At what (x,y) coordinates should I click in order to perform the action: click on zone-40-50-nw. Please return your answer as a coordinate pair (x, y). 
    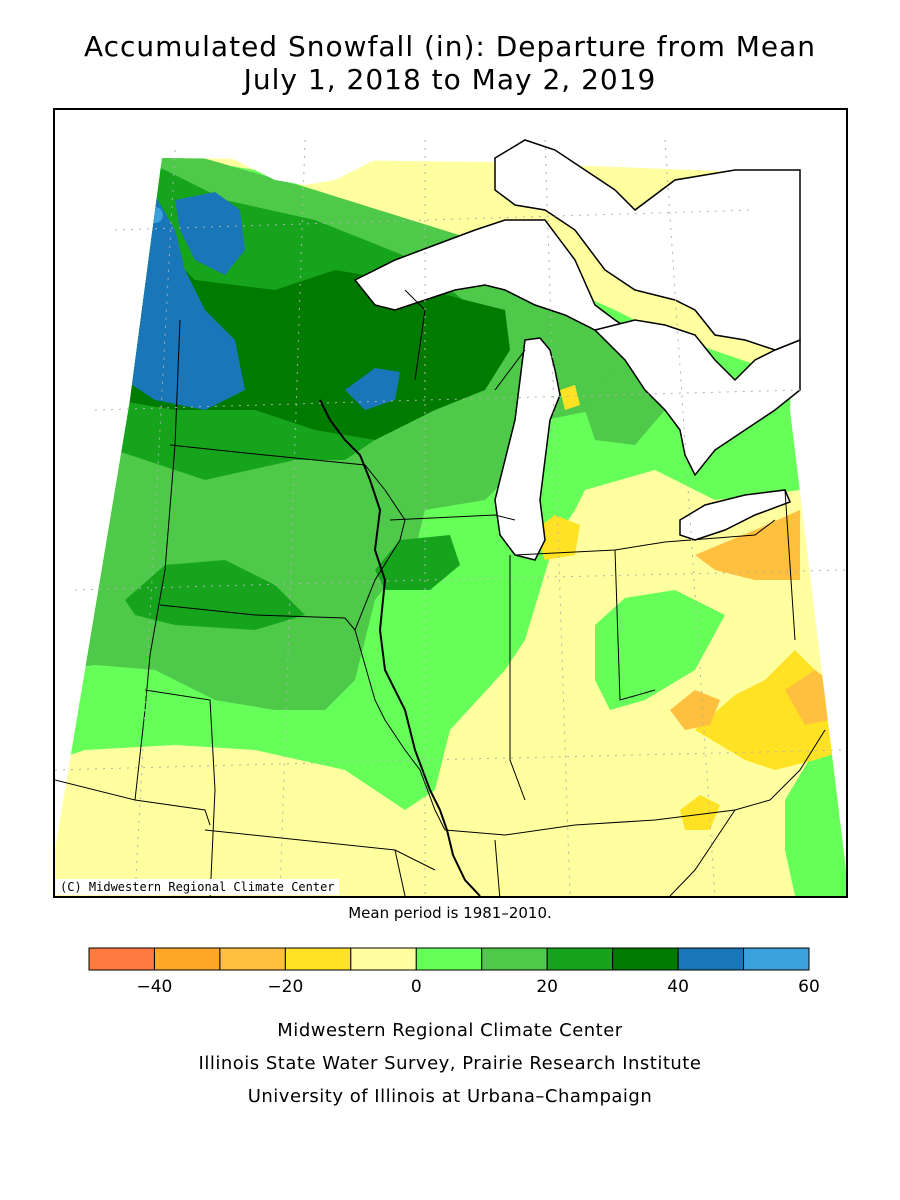
    Looking at the image, I should click on (210, 233).